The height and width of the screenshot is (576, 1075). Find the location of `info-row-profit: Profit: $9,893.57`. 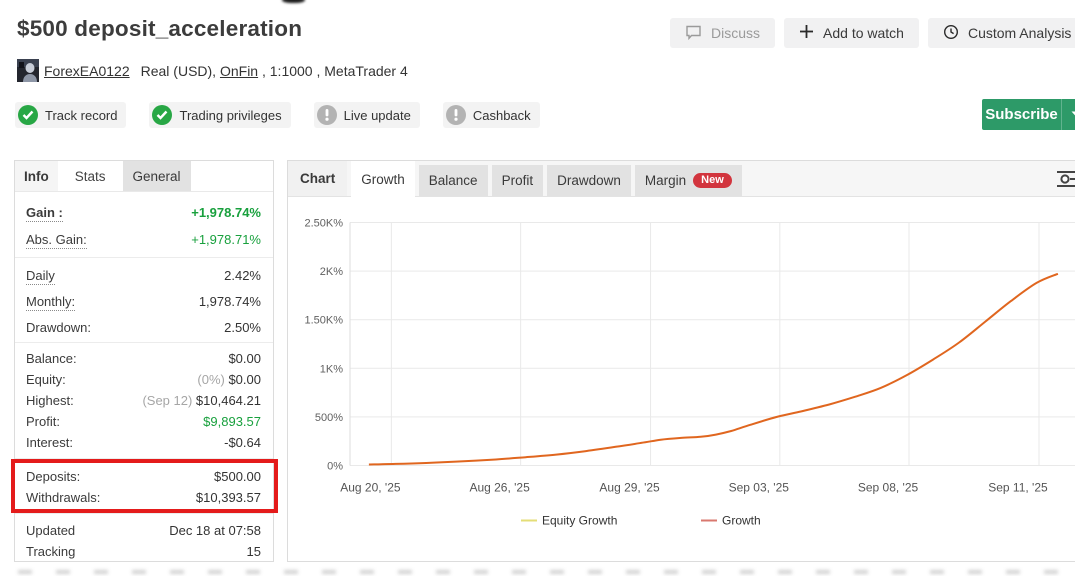

info-row-profit: Profit: $9,893.57 is located at coordinates (144, 421).